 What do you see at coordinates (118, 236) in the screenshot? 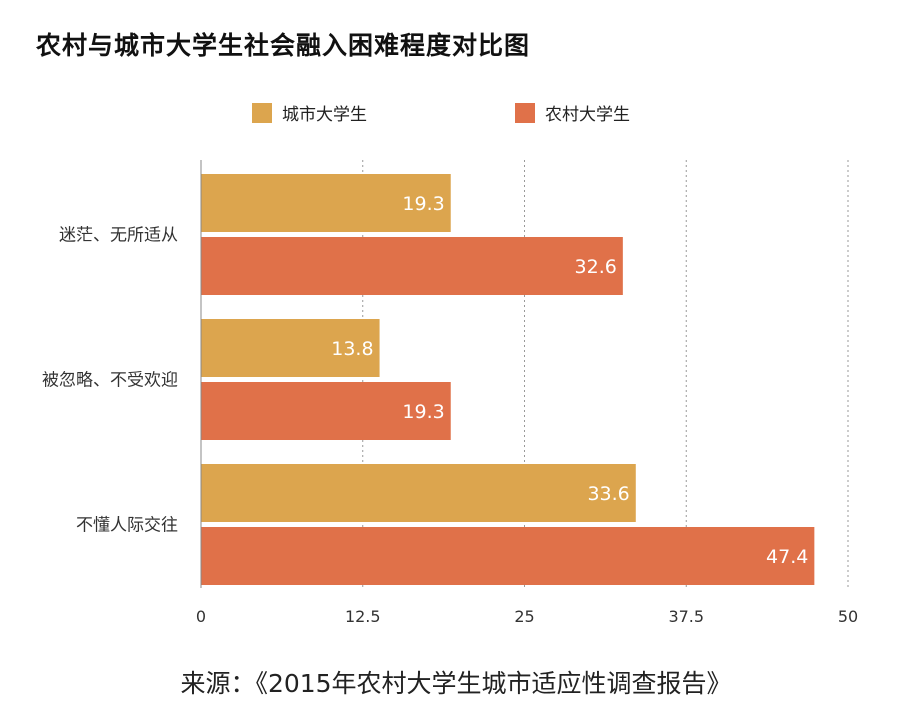
I see `category-label: 迷茫、无所适从` at bounding box center [118, 236].